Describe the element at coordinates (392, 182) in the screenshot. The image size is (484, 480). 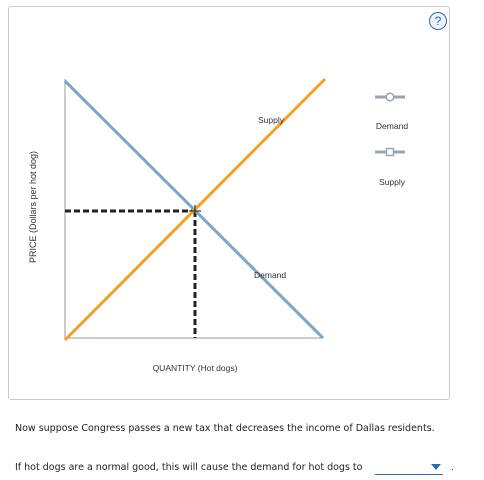
I see `legend-supply-label: Supply` at that location.